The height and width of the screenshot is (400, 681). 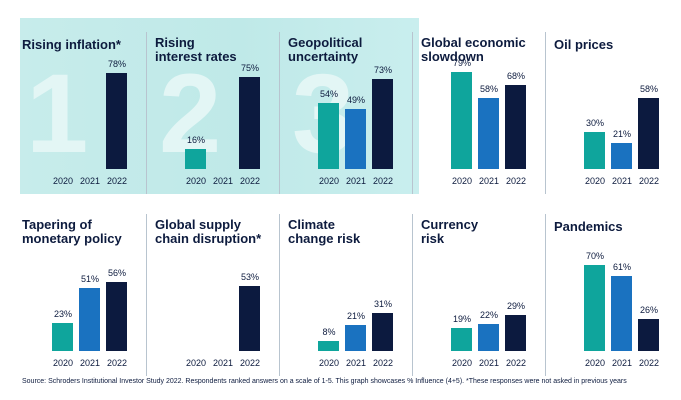 What do you see at coordinates (584, 44) in the screenshot?
I see `panel-title: Oil prices` at bounding box center [584, 44].